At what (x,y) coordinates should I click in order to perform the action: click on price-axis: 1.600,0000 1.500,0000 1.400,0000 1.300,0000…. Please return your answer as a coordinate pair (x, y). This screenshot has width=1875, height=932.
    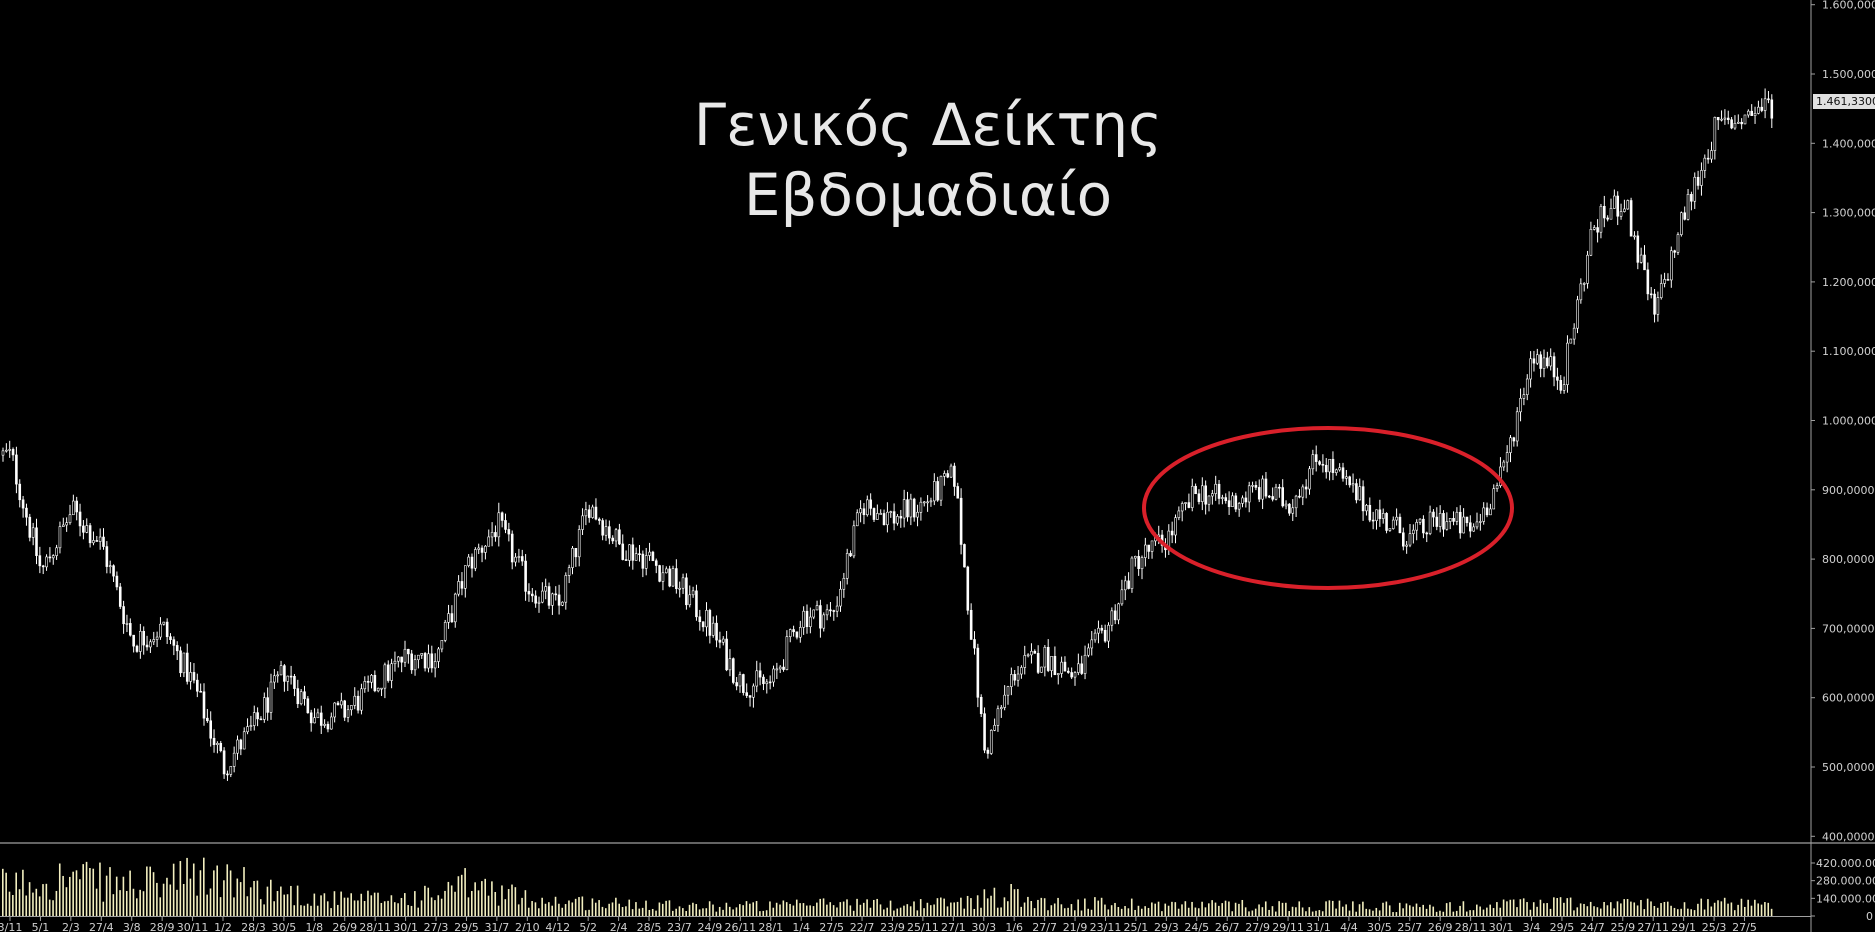
    Looking at the image, I should click on (1843, 421).